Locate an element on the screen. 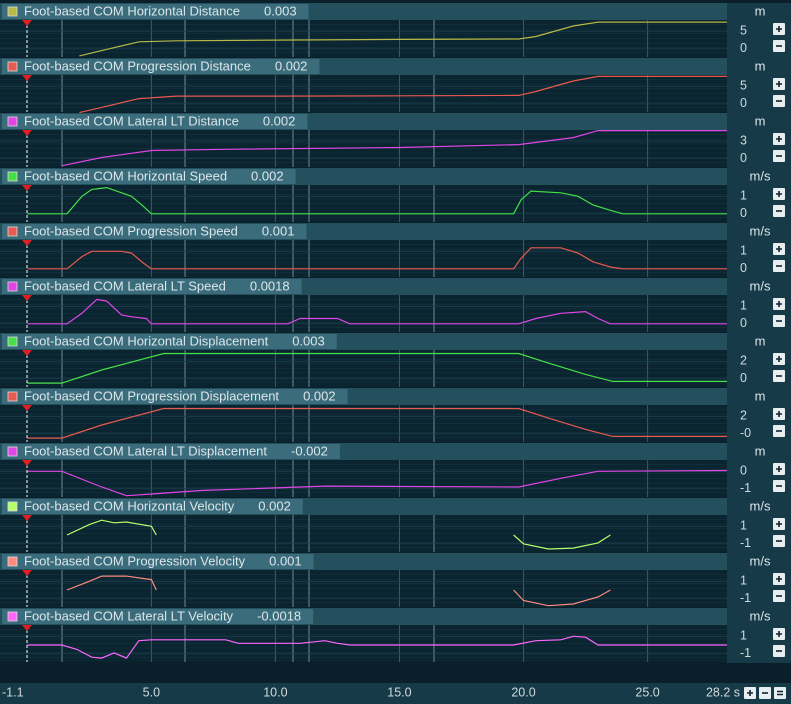 This screenshot has height=704, width=791. cursor-value: -0.0018 is located at coordinates (279, 615).